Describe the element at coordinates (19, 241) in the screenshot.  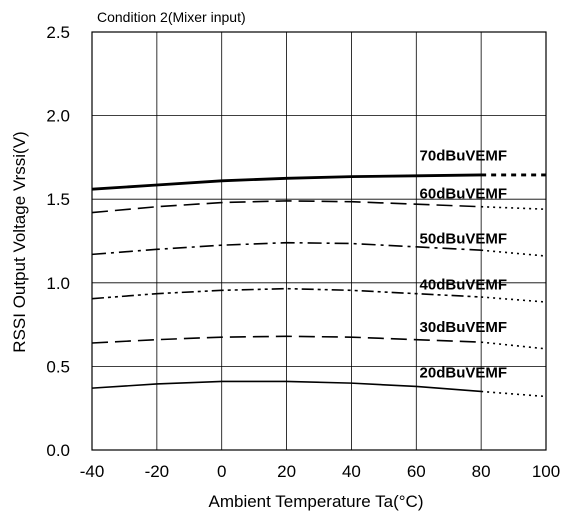
I see `y-axis-title: RSSI Output Voltage Vrssi(V)` at that location.